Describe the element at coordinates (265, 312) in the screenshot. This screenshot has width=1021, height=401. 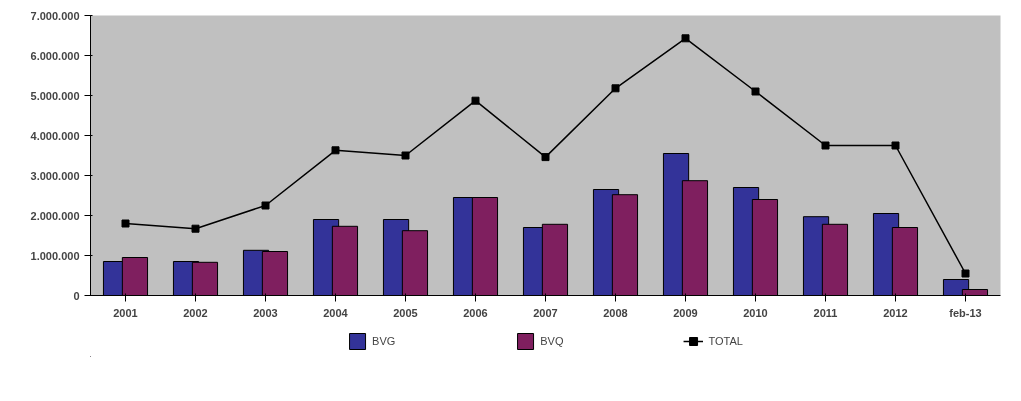
I see `x-tick-label: 2003` at that location.